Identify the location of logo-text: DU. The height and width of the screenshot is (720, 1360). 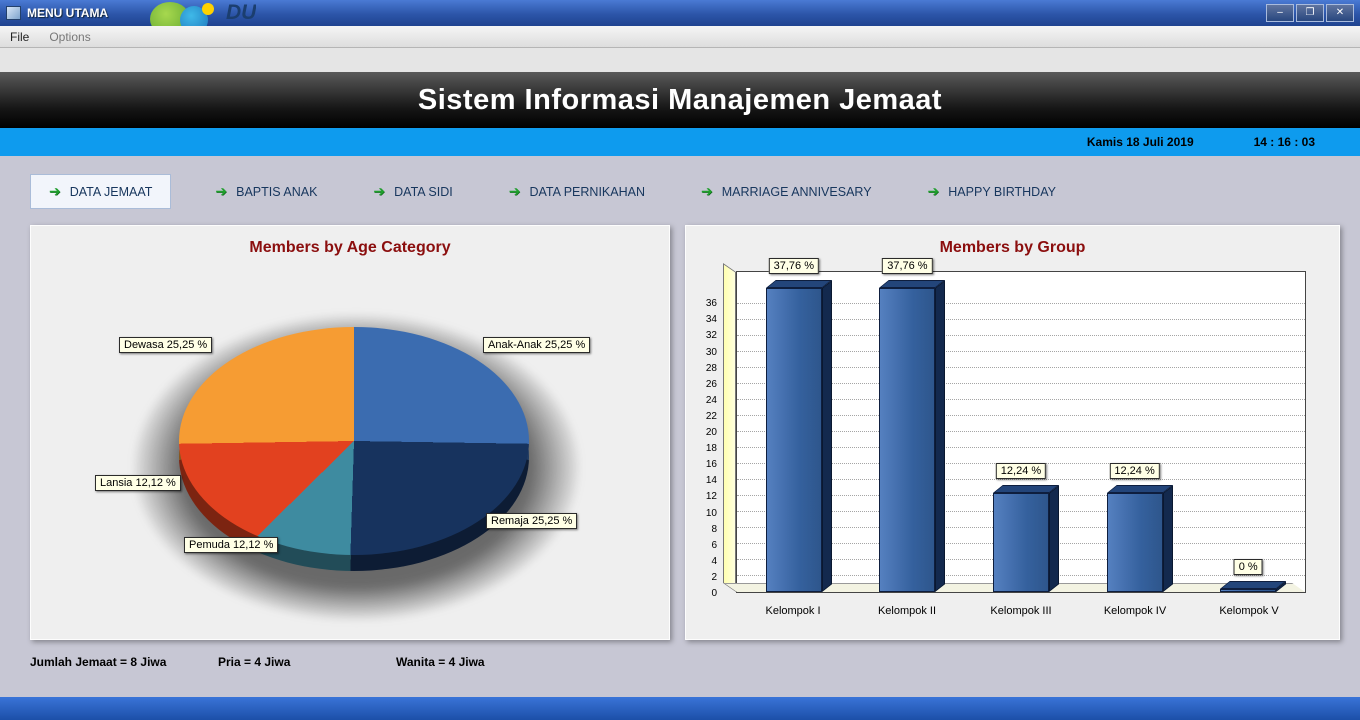
(241, 12).